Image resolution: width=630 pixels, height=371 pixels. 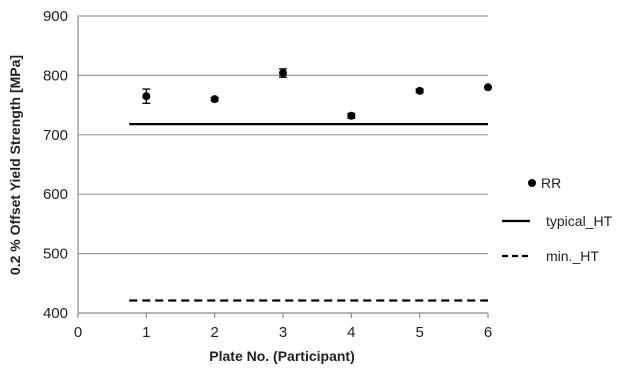 What do you see at coordinates (55, 165) in the screenshot?
I see `y-tick-labels: 400 500 600 700 800 900` at bounding box center [55, 165].